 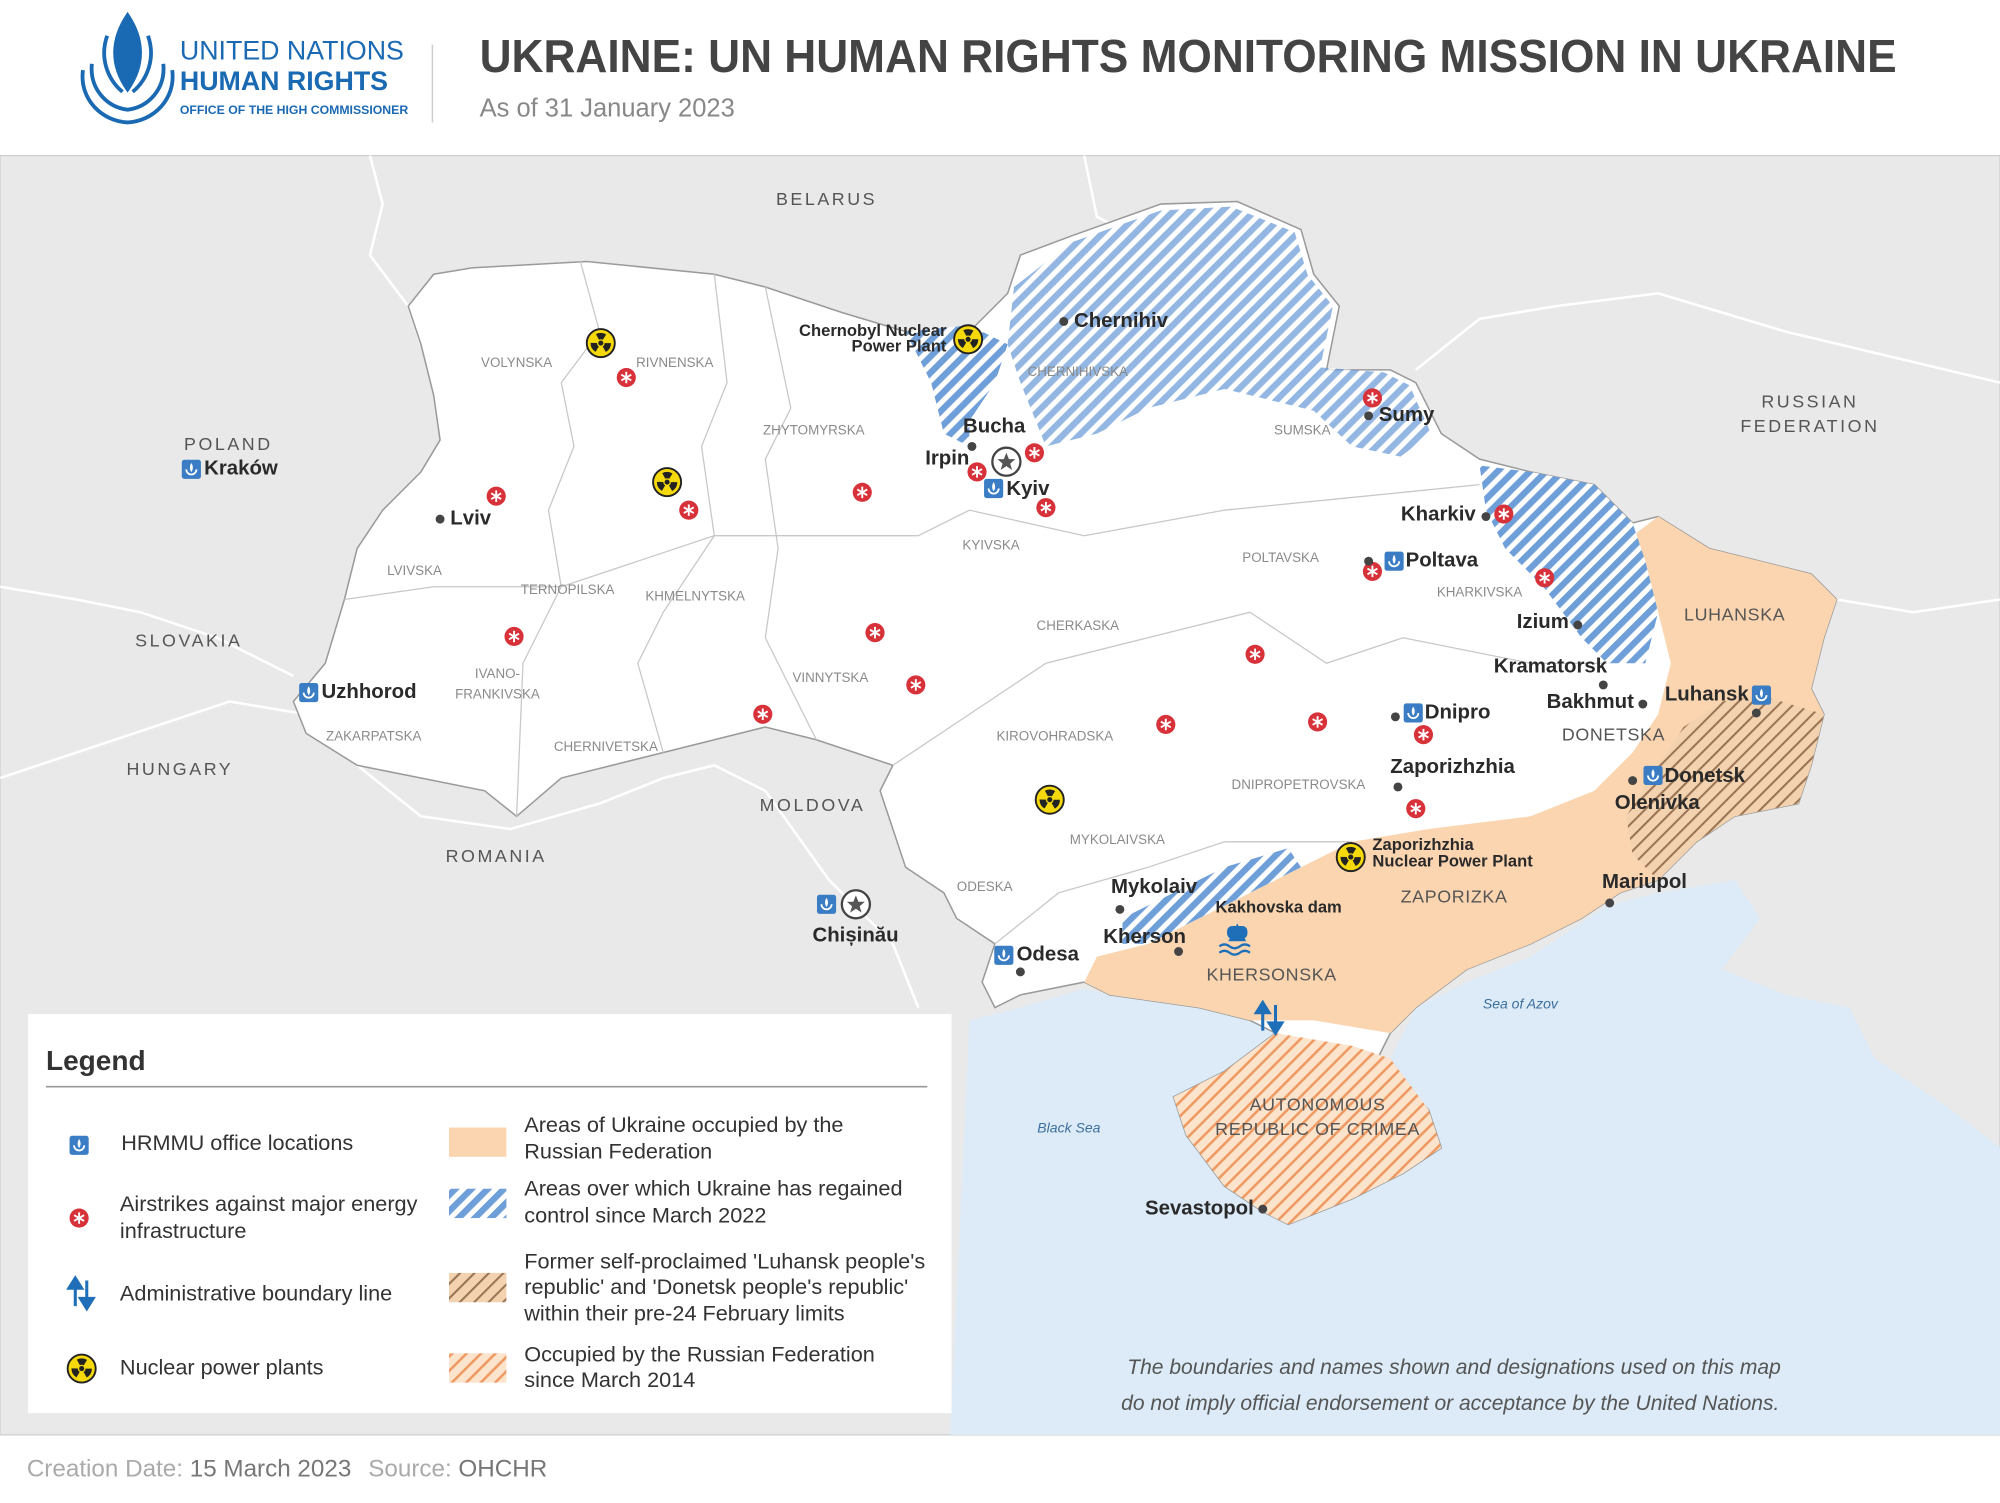 What do you see at coordinates (470, 519) in the screenshot?
I see `city-label: Lviv` at bounding box center [470, 519].